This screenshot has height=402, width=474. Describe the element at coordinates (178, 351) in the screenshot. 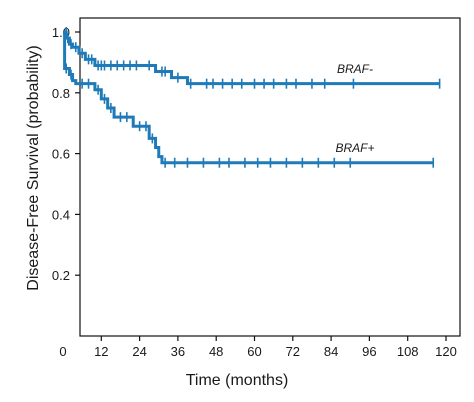

I see `x-tick-label: 36` at that location.